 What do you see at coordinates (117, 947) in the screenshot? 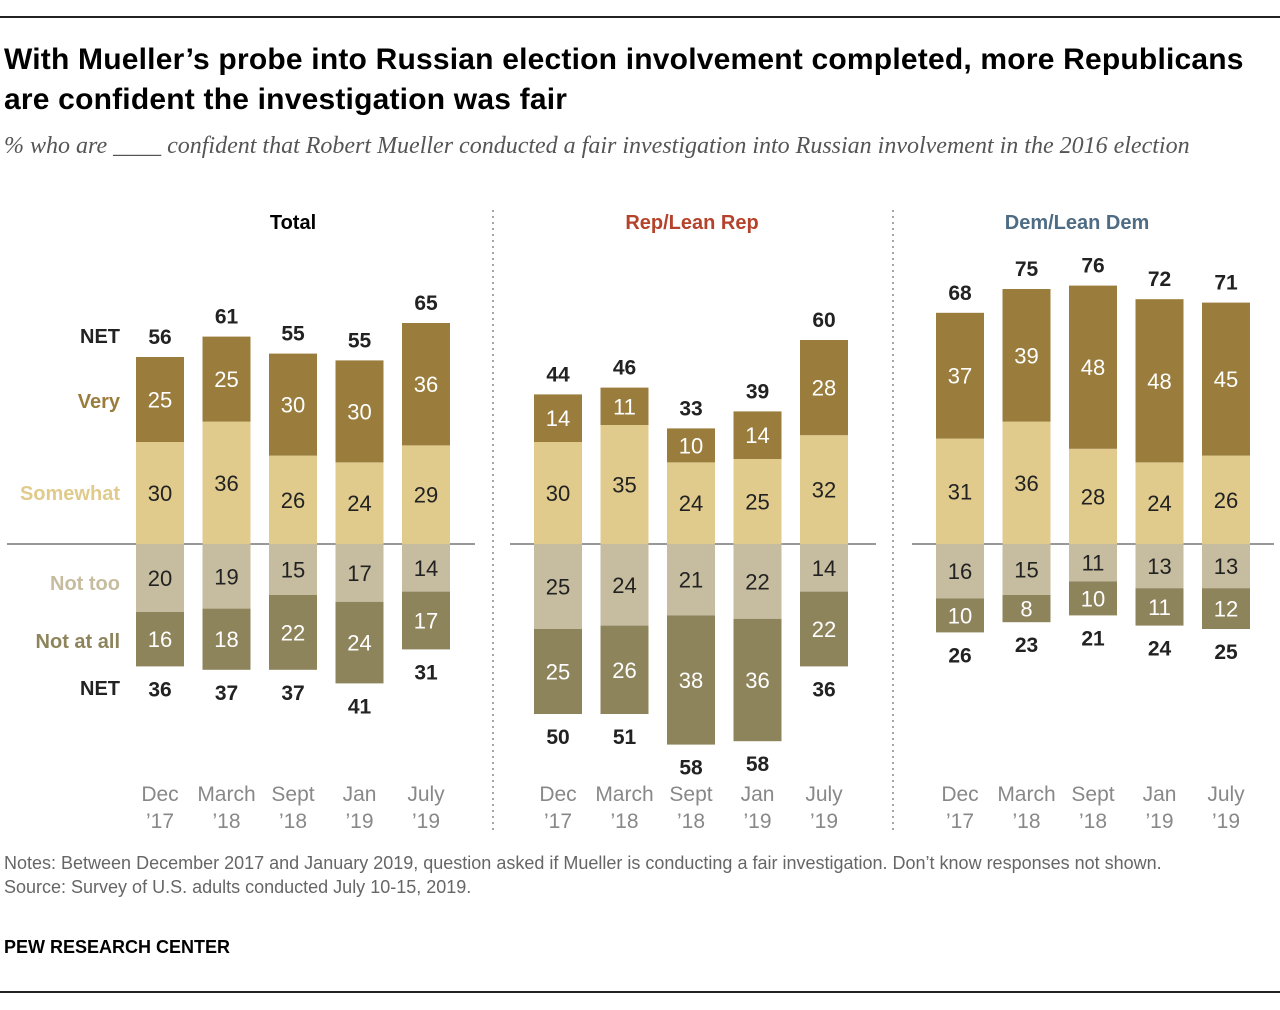
I see `brand-name: PEW RESEARCH CENTER` at bounding box center [117, 947].